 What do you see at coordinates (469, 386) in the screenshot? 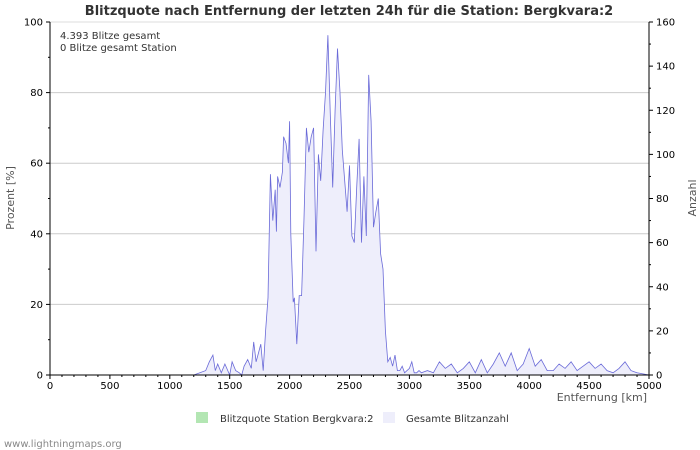
I see `x-tick-label-3500: 3500` at bounding box center [469, 386].